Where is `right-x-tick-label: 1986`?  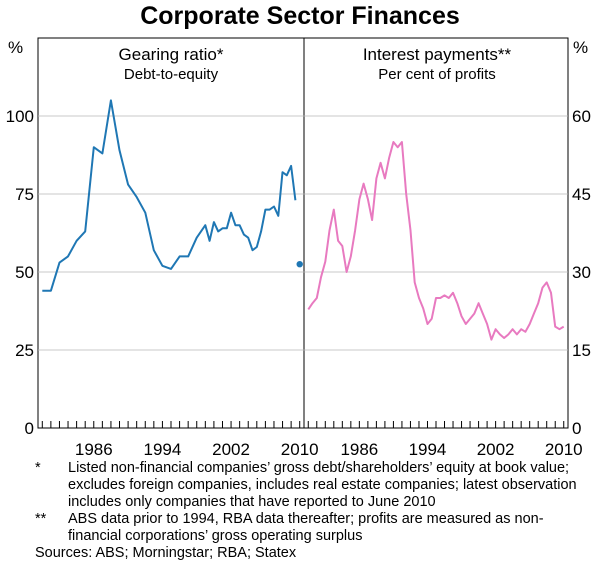
right-x-tick-label: 1986 is located at coordinates (359, 449).